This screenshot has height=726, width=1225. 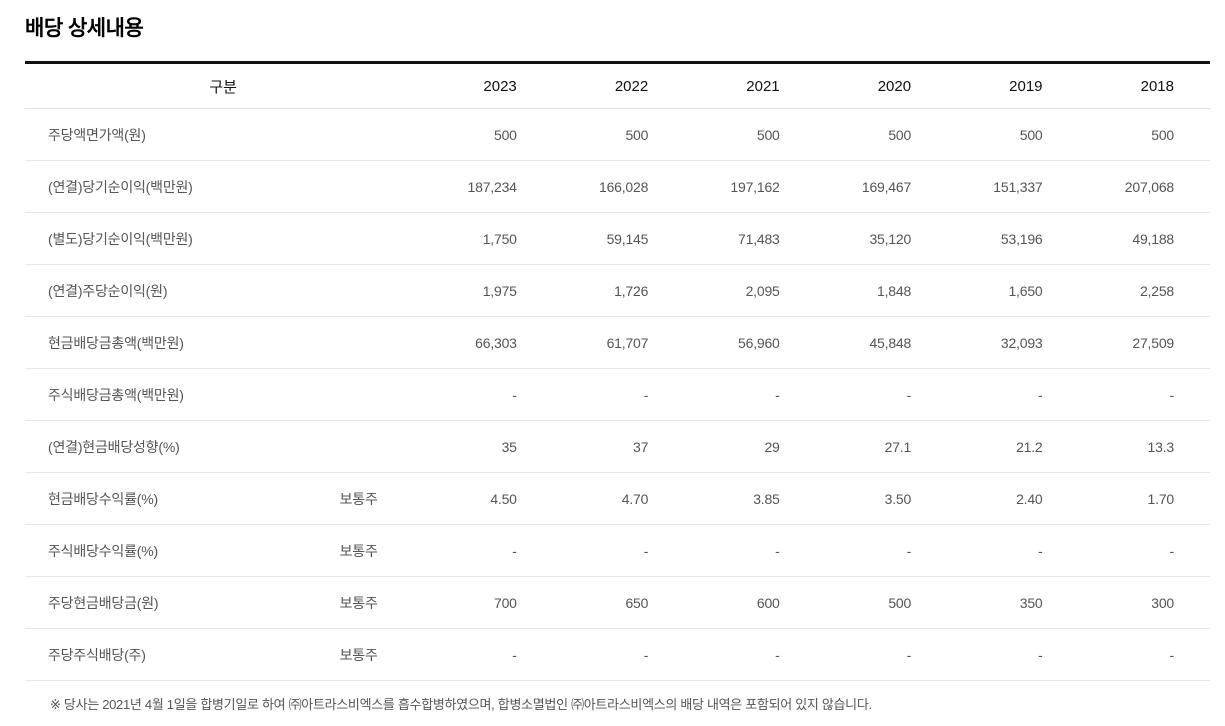 I want to click on cell-value-2019: 32,093, so click(x=1013, y=343).